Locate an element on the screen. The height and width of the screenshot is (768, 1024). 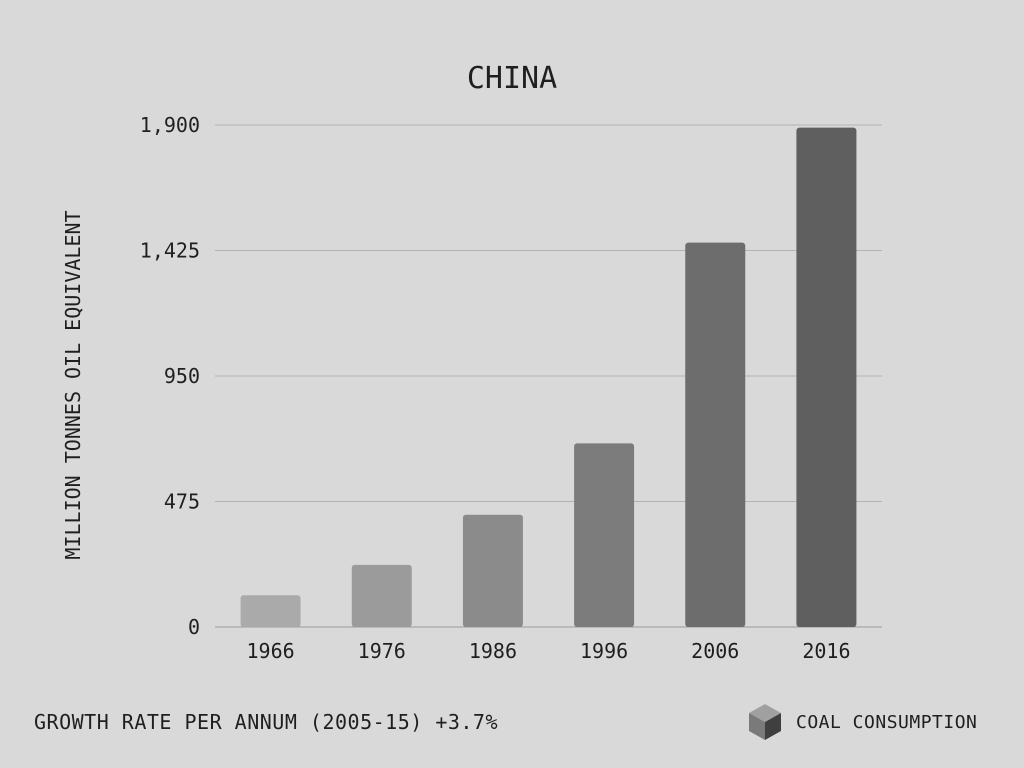
cube-icon is located at coordinates (765, 722).